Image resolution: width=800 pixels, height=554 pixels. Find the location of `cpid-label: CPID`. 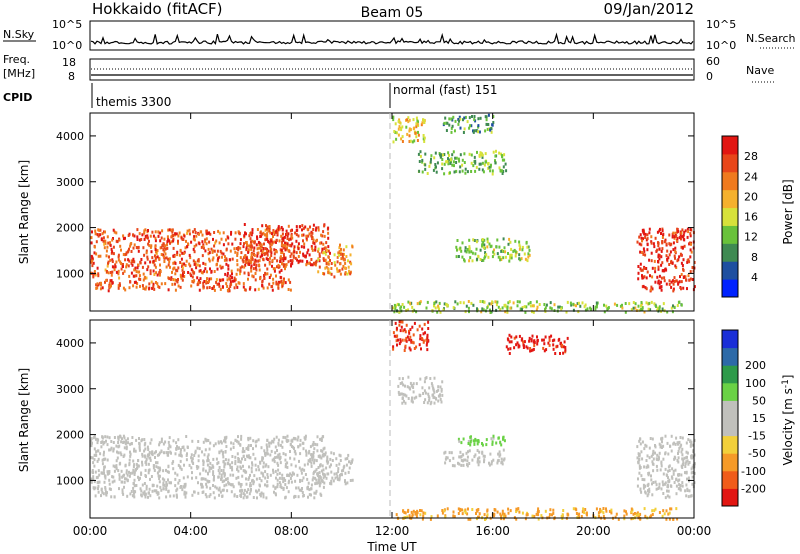

cpid-label: CPID is located at coordinates (17, 97).